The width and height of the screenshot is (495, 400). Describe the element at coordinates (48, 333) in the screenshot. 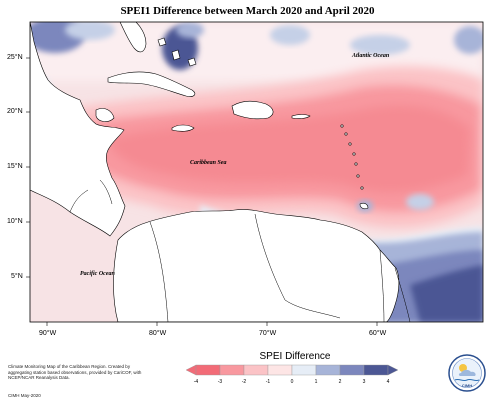

I see `lon-label-90w: 90°W` at that location.